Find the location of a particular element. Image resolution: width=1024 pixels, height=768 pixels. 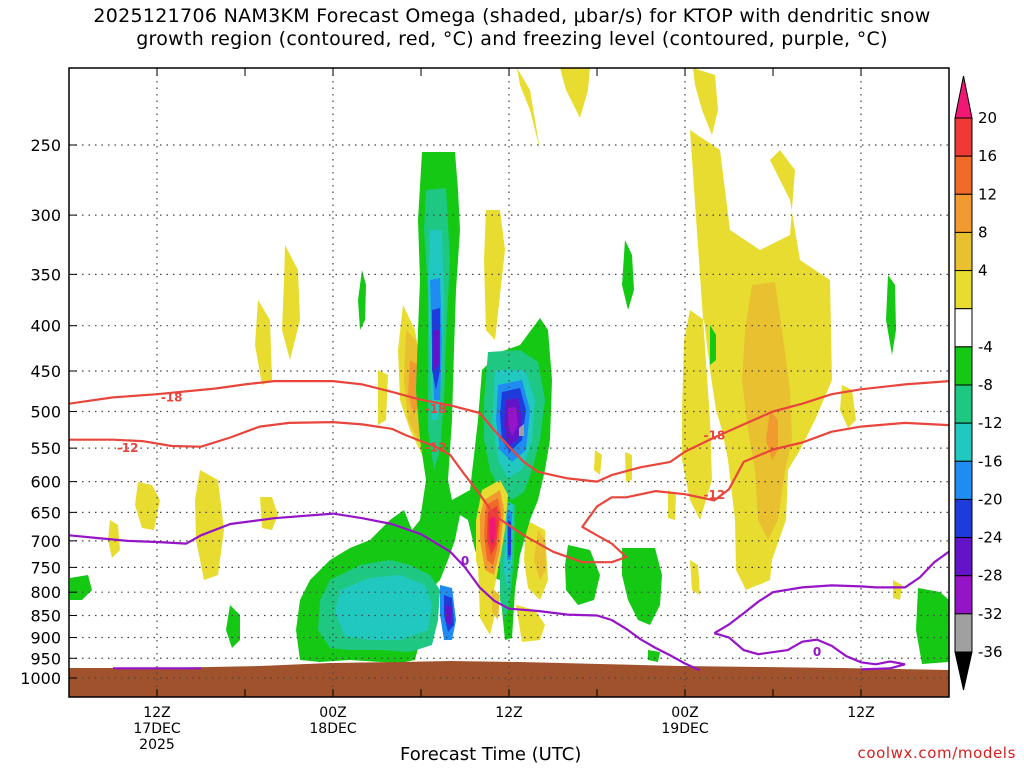

y-tick-label: 700 is located at coordinates (45, 541).